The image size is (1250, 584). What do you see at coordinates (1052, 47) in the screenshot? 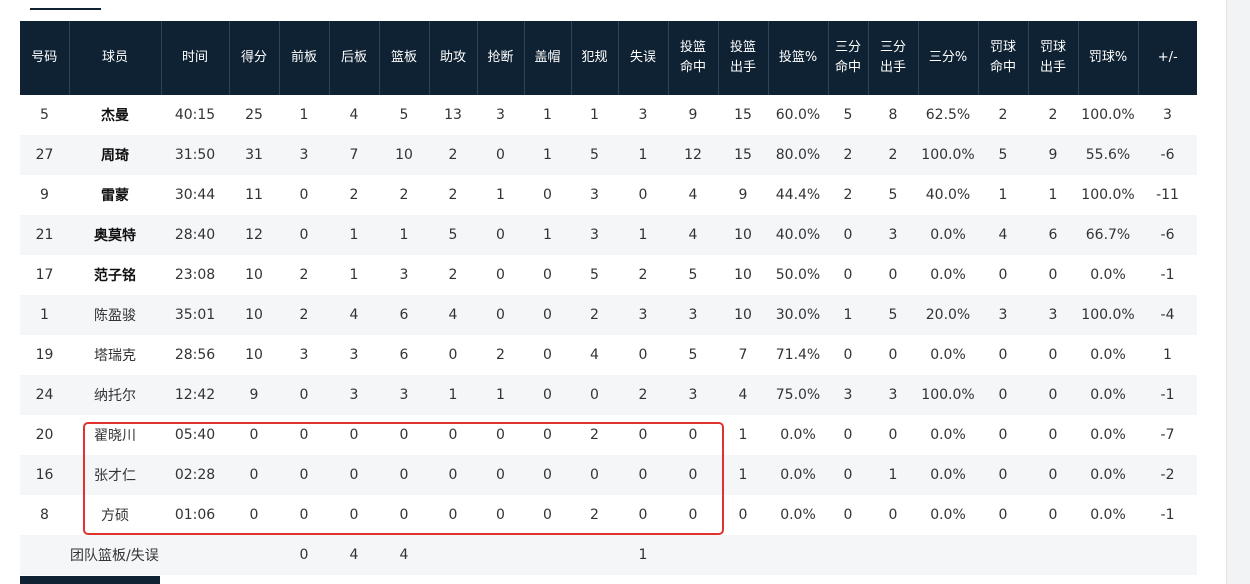
I see `header-label: 罚球` at bounding box center [1052, 47].